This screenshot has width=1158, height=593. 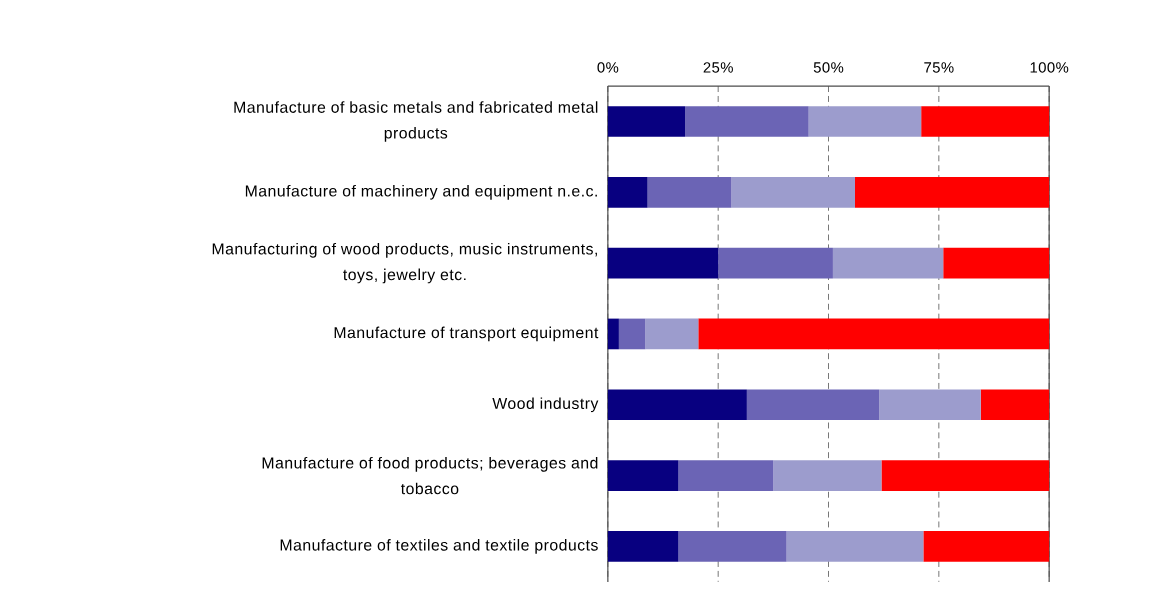 What do you see at coordinates (608, 67) in the screenshot?
I see `x-tick-label: 0%` at bounding box center [608, 67].